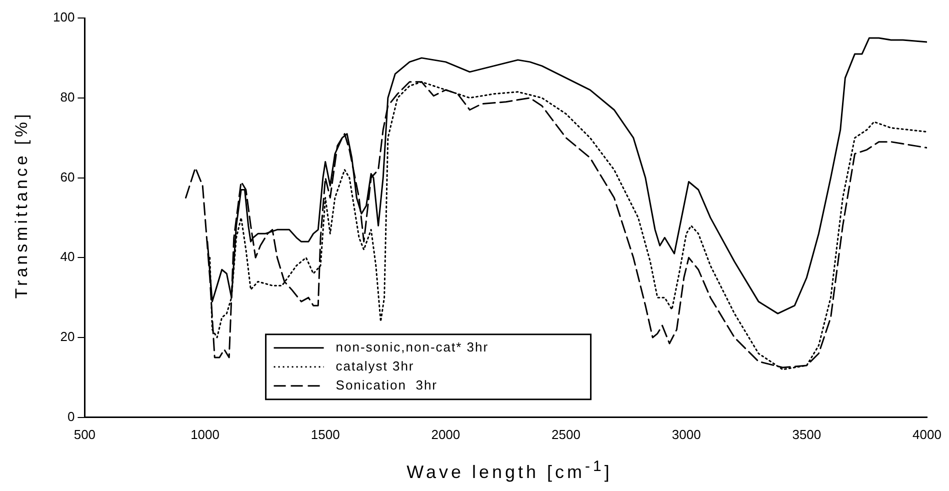 This screenshot has width=949, height=491. I want to click on legend-label: catalyst 3hr, so click(375, 366).